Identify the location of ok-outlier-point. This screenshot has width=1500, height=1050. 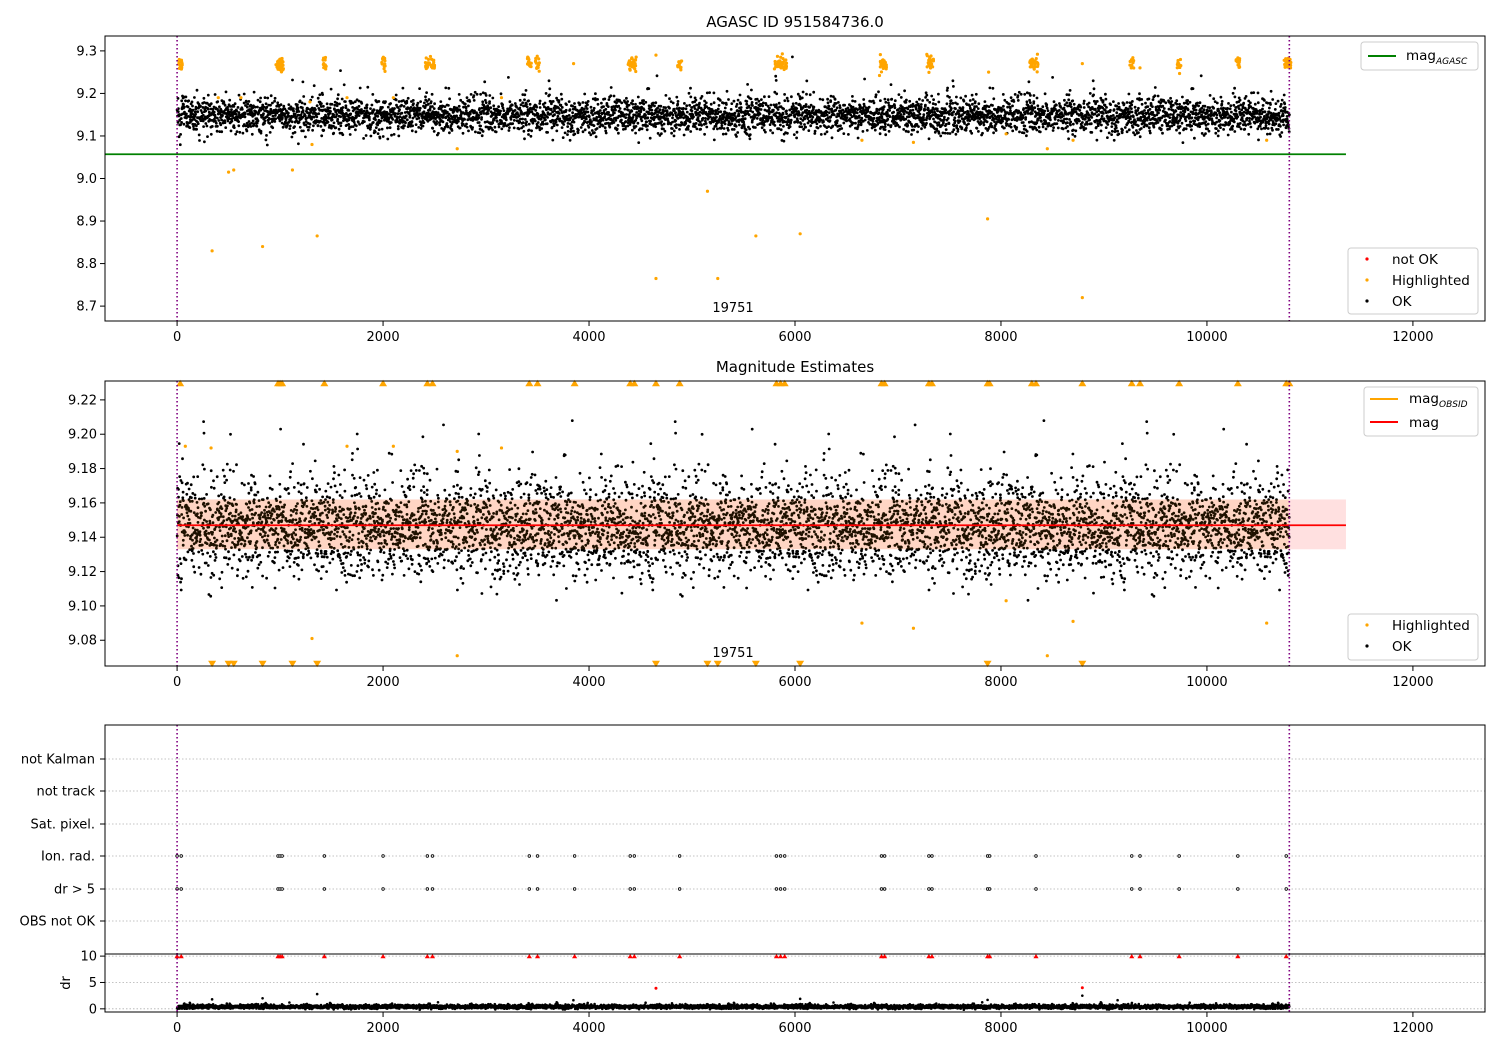
(262, 998).